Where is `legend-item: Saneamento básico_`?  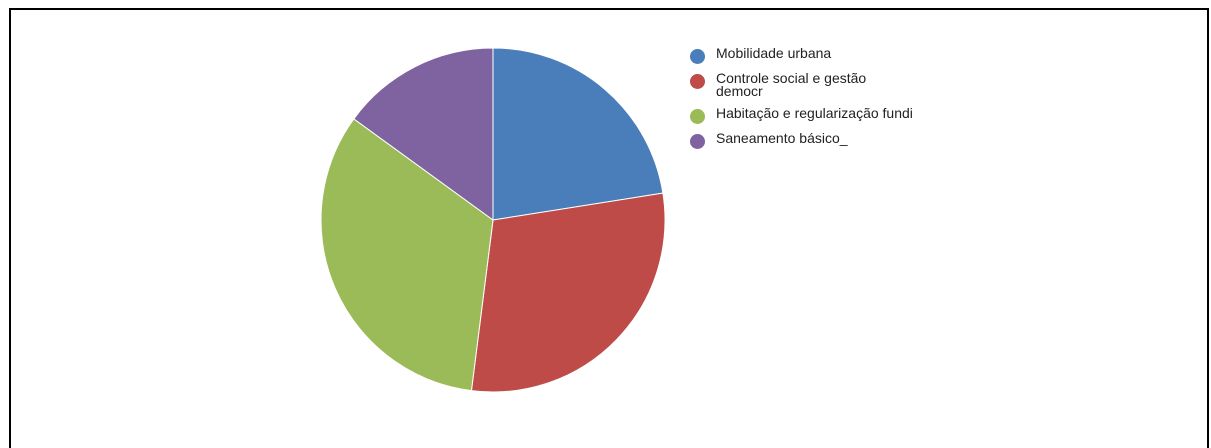
legend-item: Saneamento básico_ is located at coordinates (820, 139).